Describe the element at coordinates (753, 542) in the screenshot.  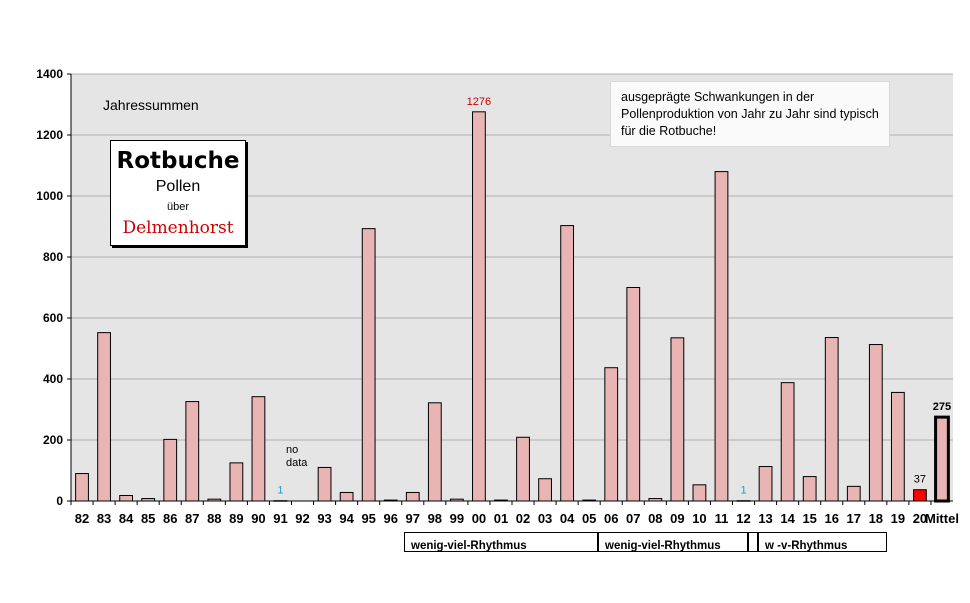
I see `rhythm-box-spacer` at that location.